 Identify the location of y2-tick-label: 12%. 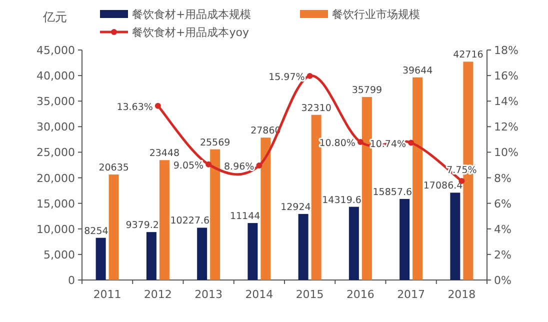
(506, 127).